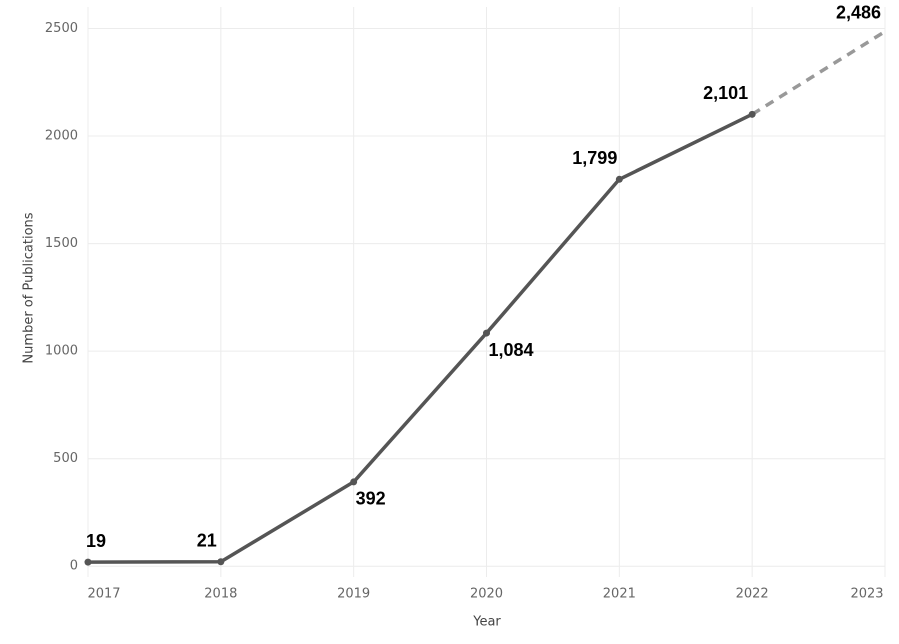 The image size is (899, 644). Describe the element at coordinates (486, 622) in the screenshot. I see `x-axis-title: Year` at that location.